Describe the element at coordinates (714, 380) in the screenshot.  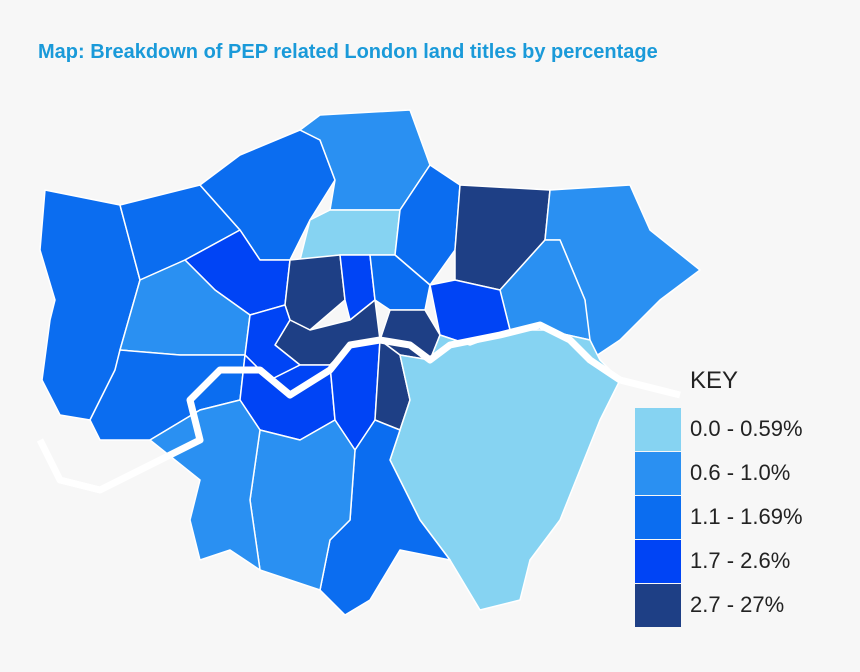
I see `key-title: KEY` at that location.